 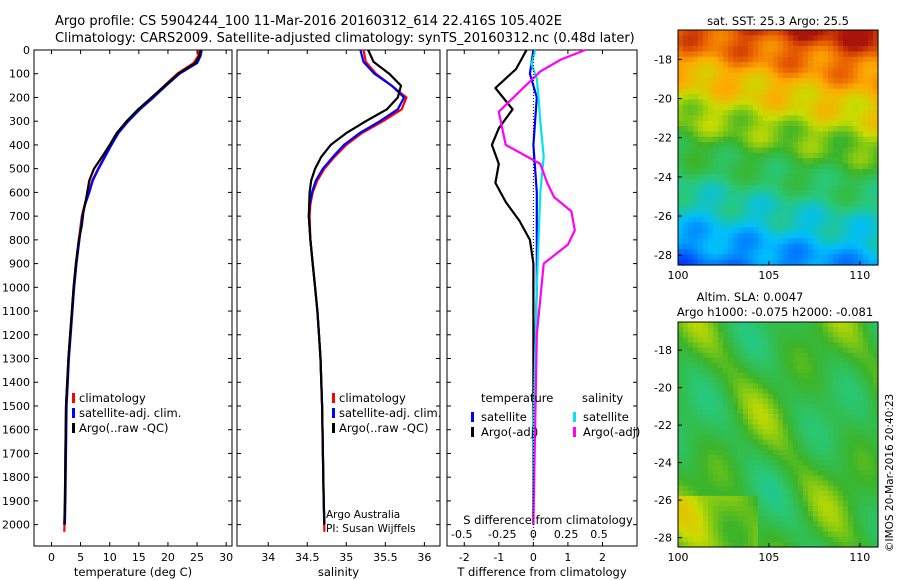 I want to click on x-tick-label: 2, so click(x=602, y=557).